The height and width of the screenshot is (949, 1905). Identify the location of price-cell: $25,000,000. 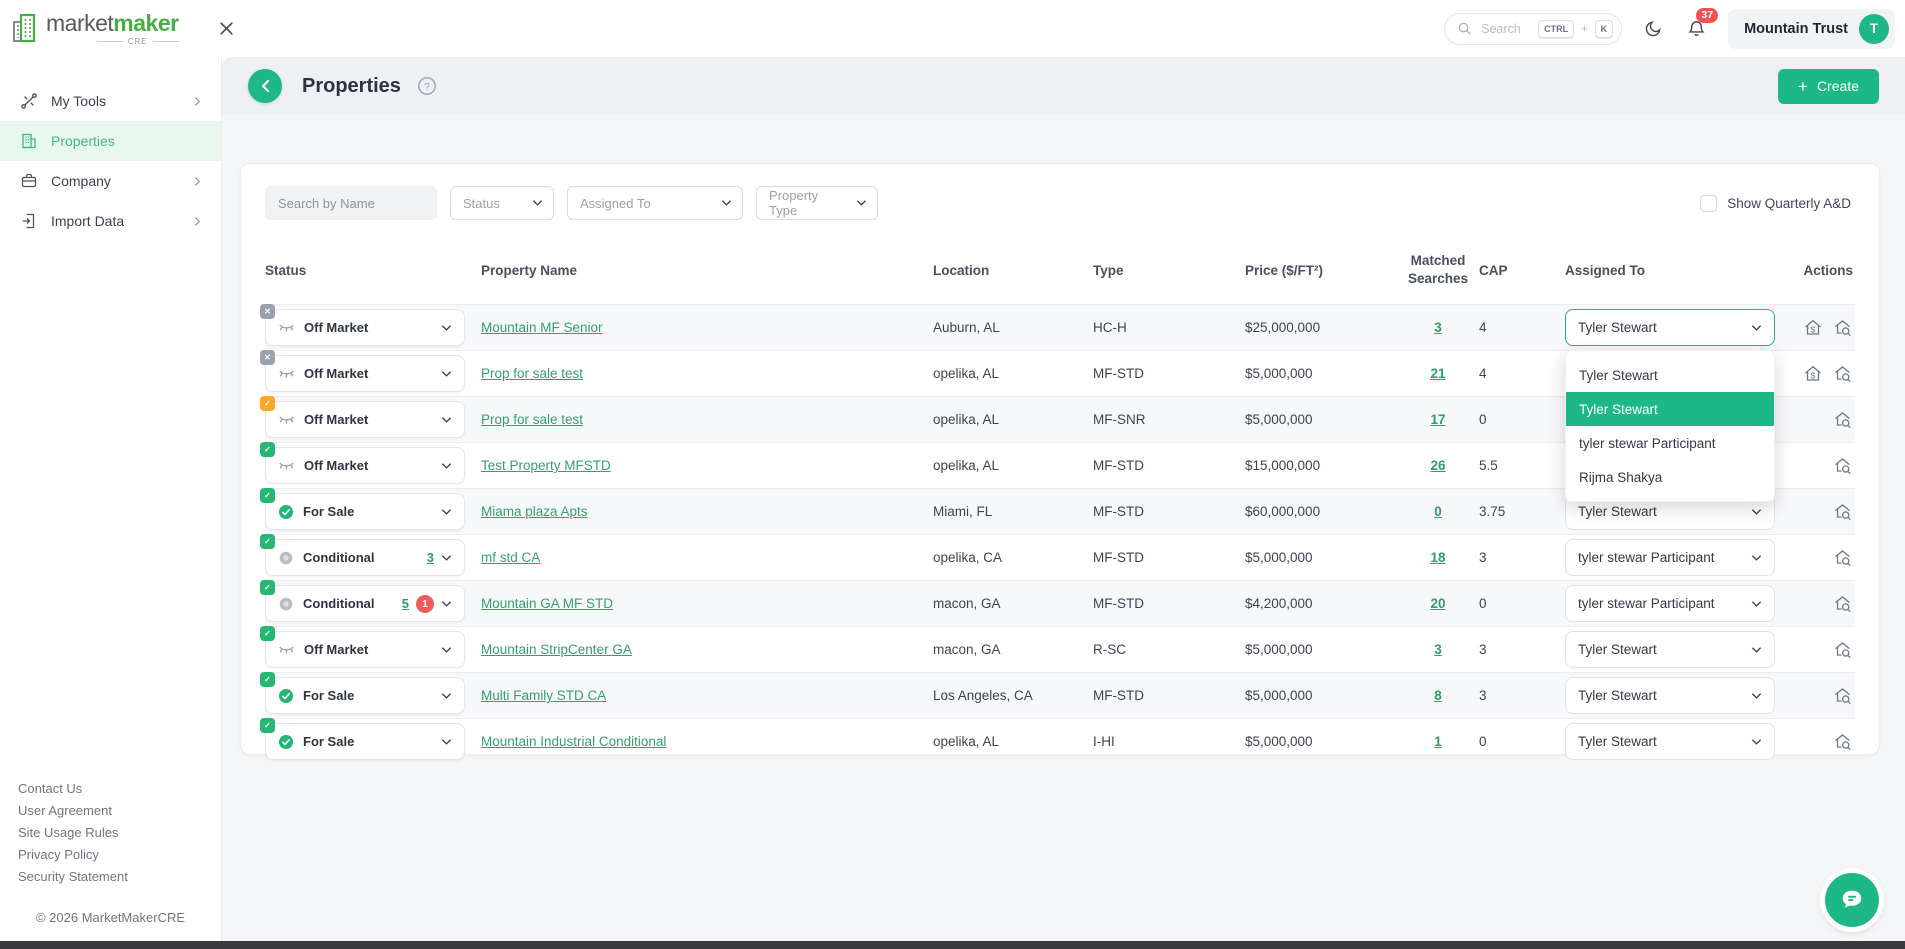
(1283, 328).